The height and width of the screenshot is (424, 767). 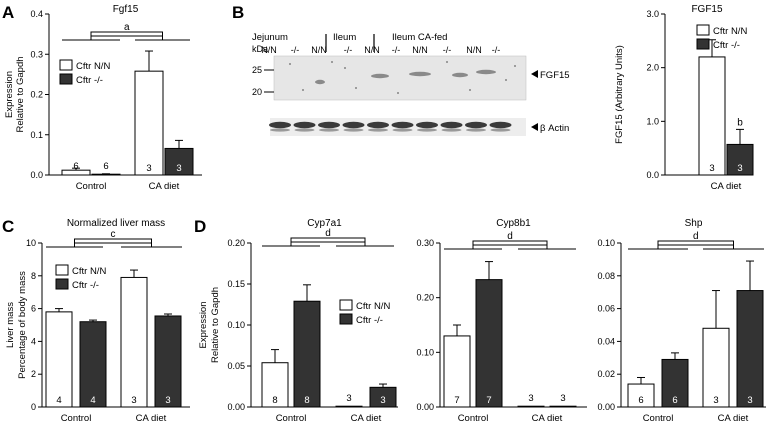 What do you see at coordinates (652, 121) in the screenshot?
I see `y-tick-label: 1.0` at bounding box center [652, 121].